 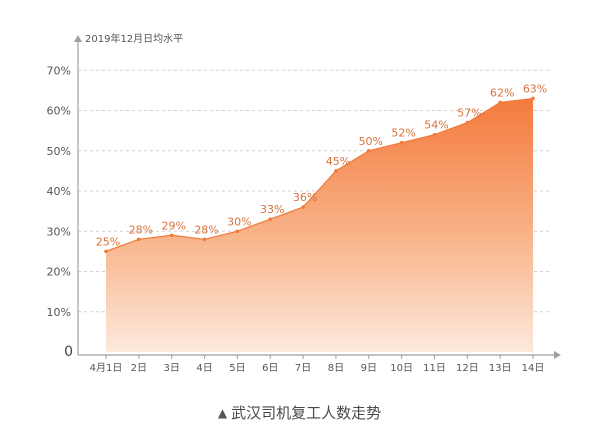 What do you see at coordinates (78, 38) in the screenshot?
I see `y-axis-arrow-icon` at bounding box center [78, 38].